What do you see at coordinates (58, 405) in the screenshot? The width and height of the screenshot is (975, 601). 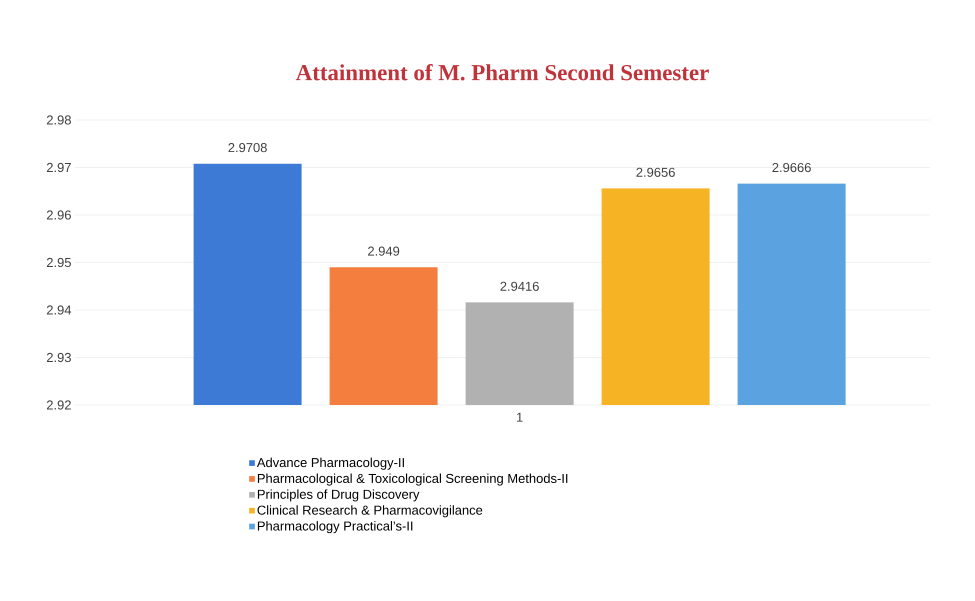 I see `y-tick-label: 2.92` at bounding box center [58, 405].